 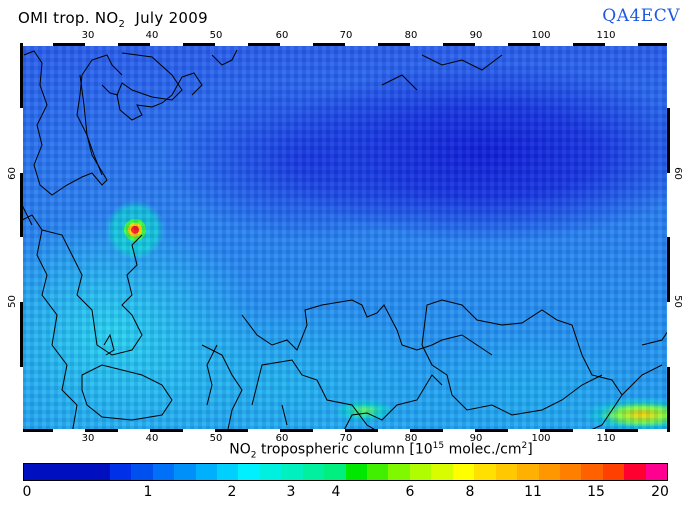 What do you see at coordinates (345, 430) in the screenshot?
I see `bottom-axis-scale` at bounding box center [345, 430].